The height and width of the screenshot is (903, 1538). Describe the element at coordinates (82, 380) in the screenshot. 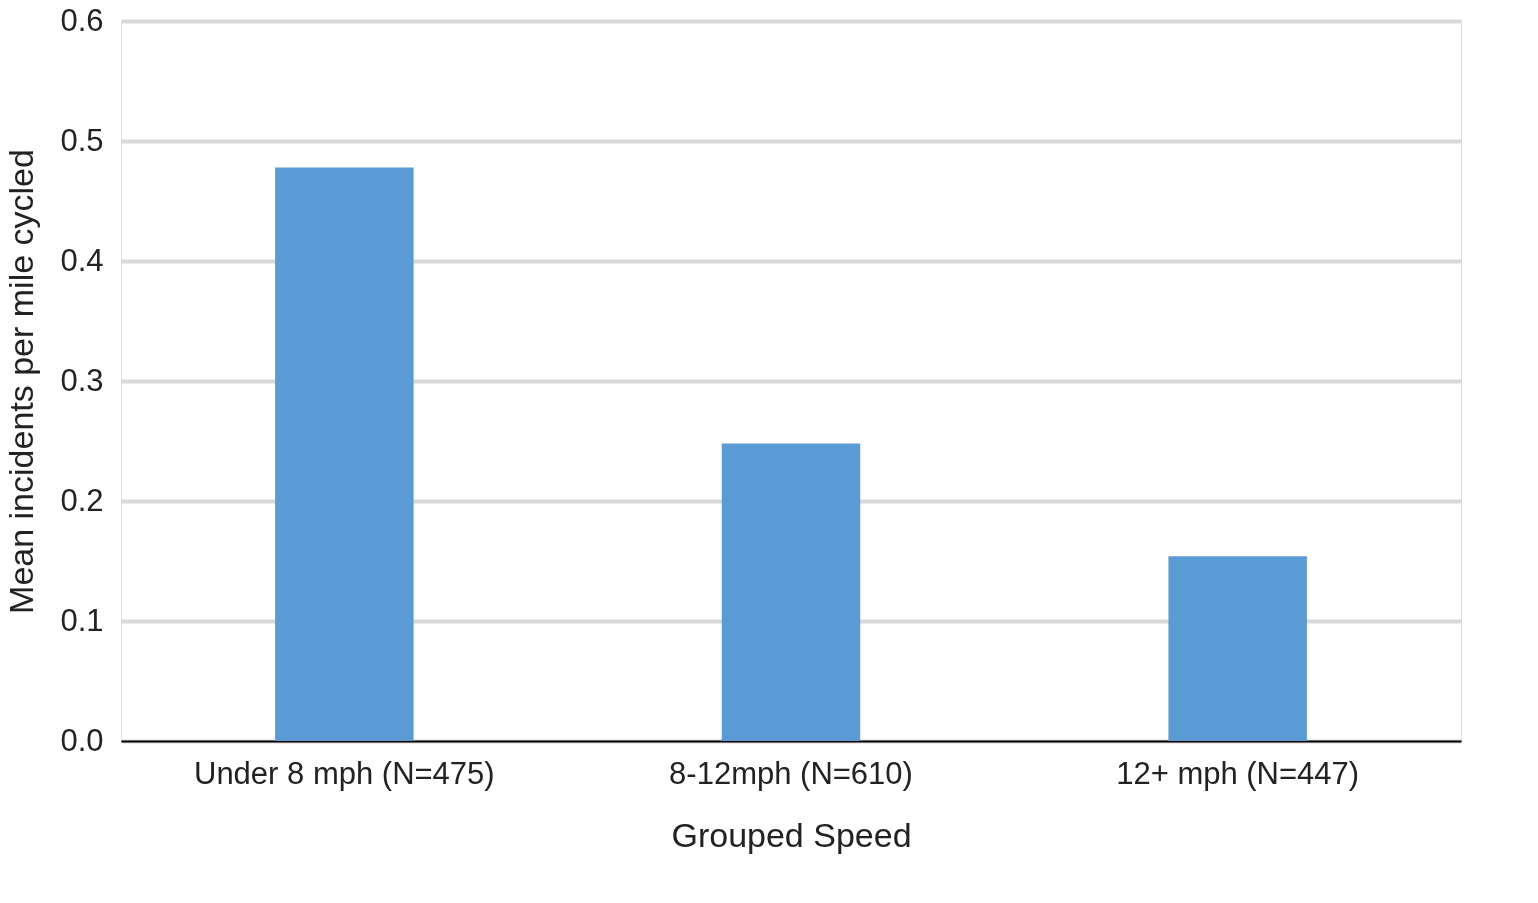

I see `y-tick-label: 0.3` at that location.